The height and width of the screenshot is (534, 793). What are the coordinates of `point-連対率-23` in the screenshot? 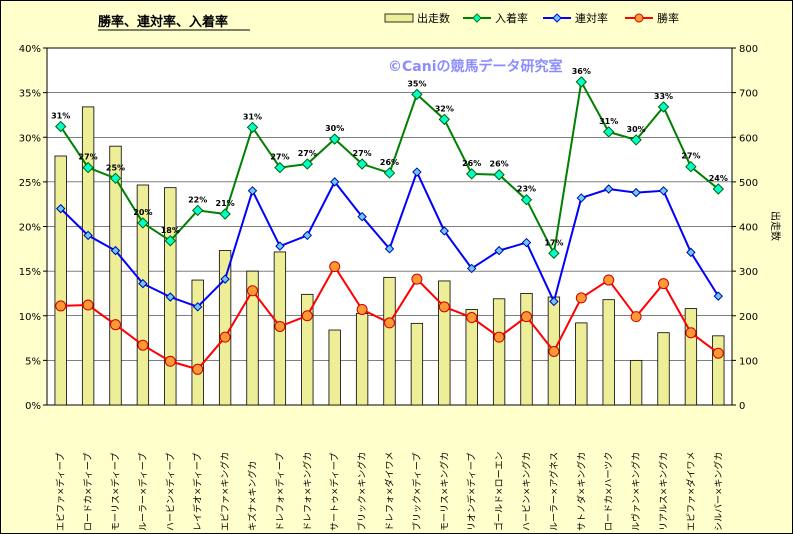 It's located at (691, 252).